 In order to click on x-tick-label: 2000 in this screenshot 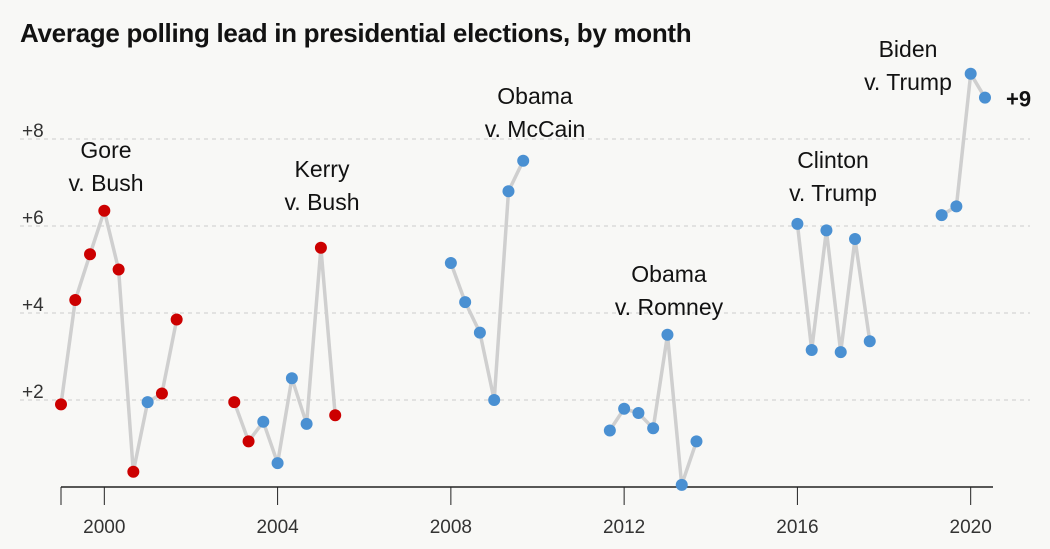, I will do `click(104, 527)`.